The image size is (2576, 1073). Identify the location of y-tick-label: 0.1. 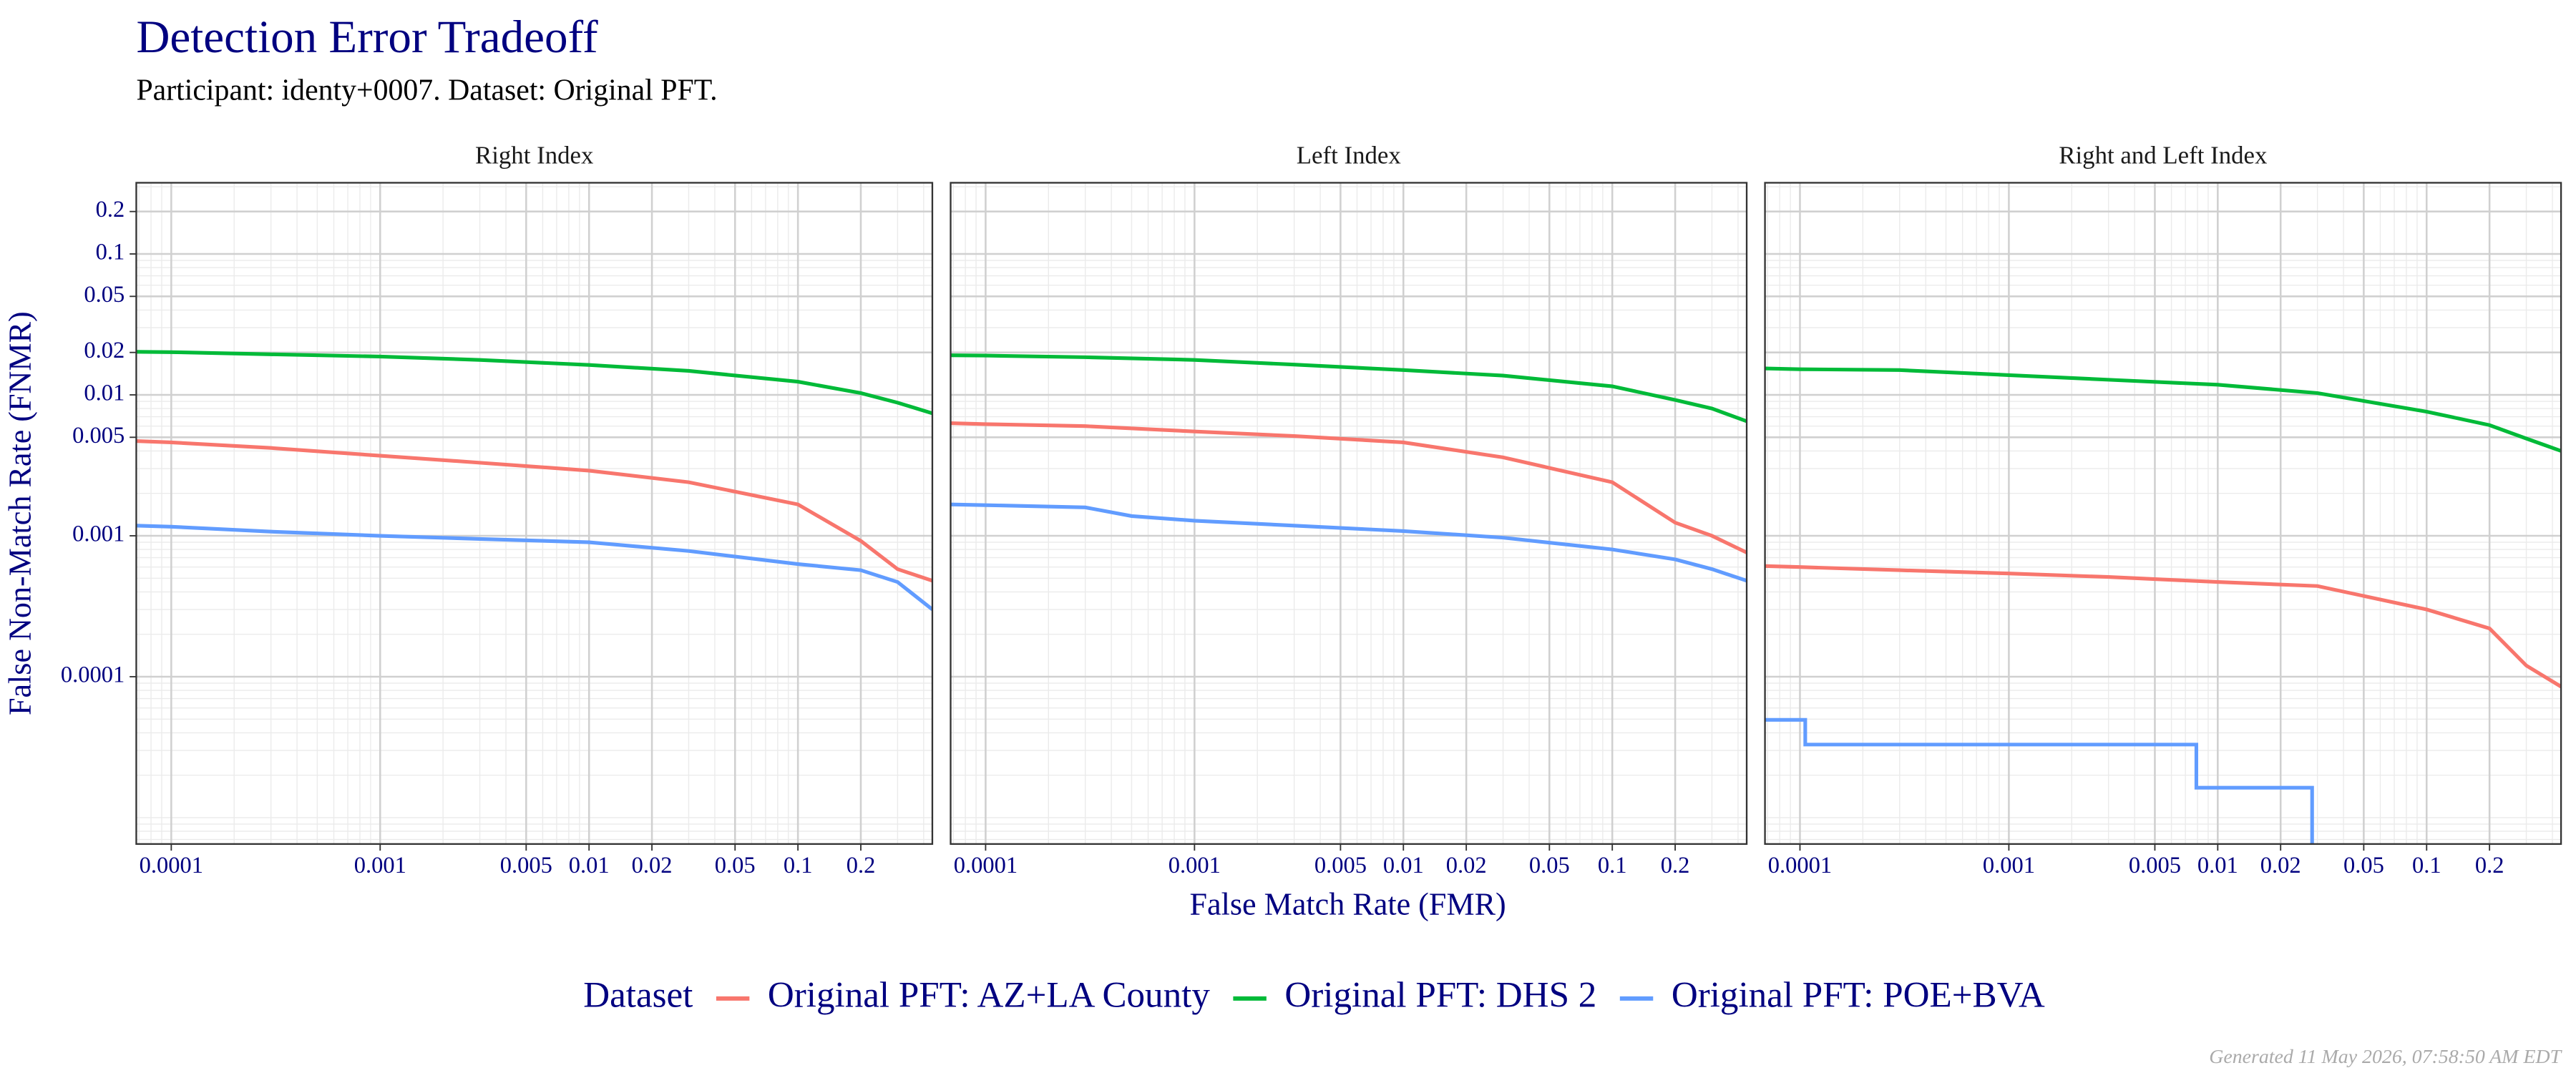
(110, 252).